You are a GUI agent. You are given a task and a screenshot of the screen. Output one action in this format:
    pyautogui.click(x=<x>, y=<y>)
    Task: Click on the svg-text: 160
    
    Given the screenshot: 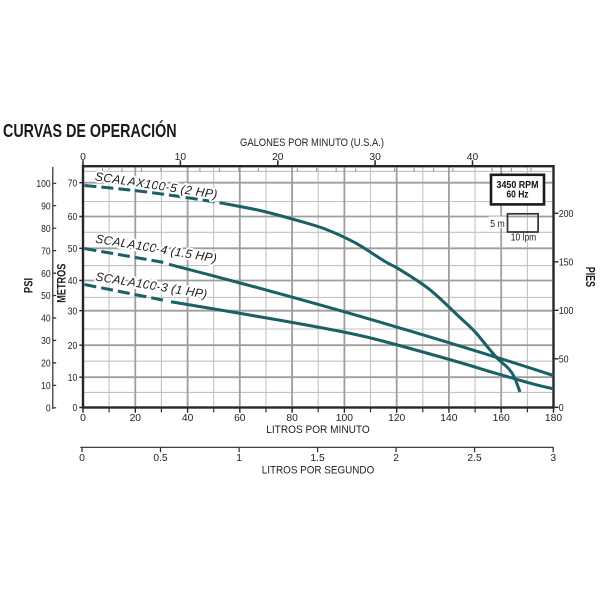 What is the action you would take?
    pyautogui.click(x=501, y=418)
    